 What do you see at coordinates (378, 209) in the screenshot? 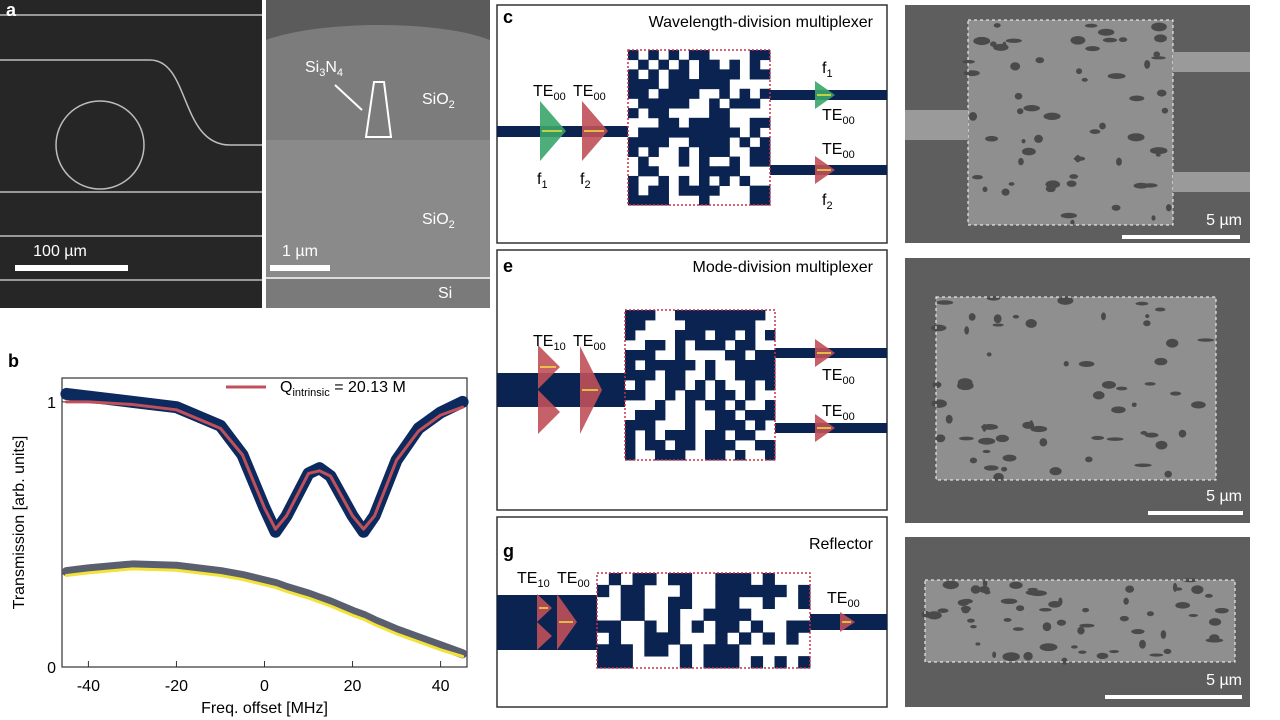
I see `sem-image` at bounding box center [378, 209].